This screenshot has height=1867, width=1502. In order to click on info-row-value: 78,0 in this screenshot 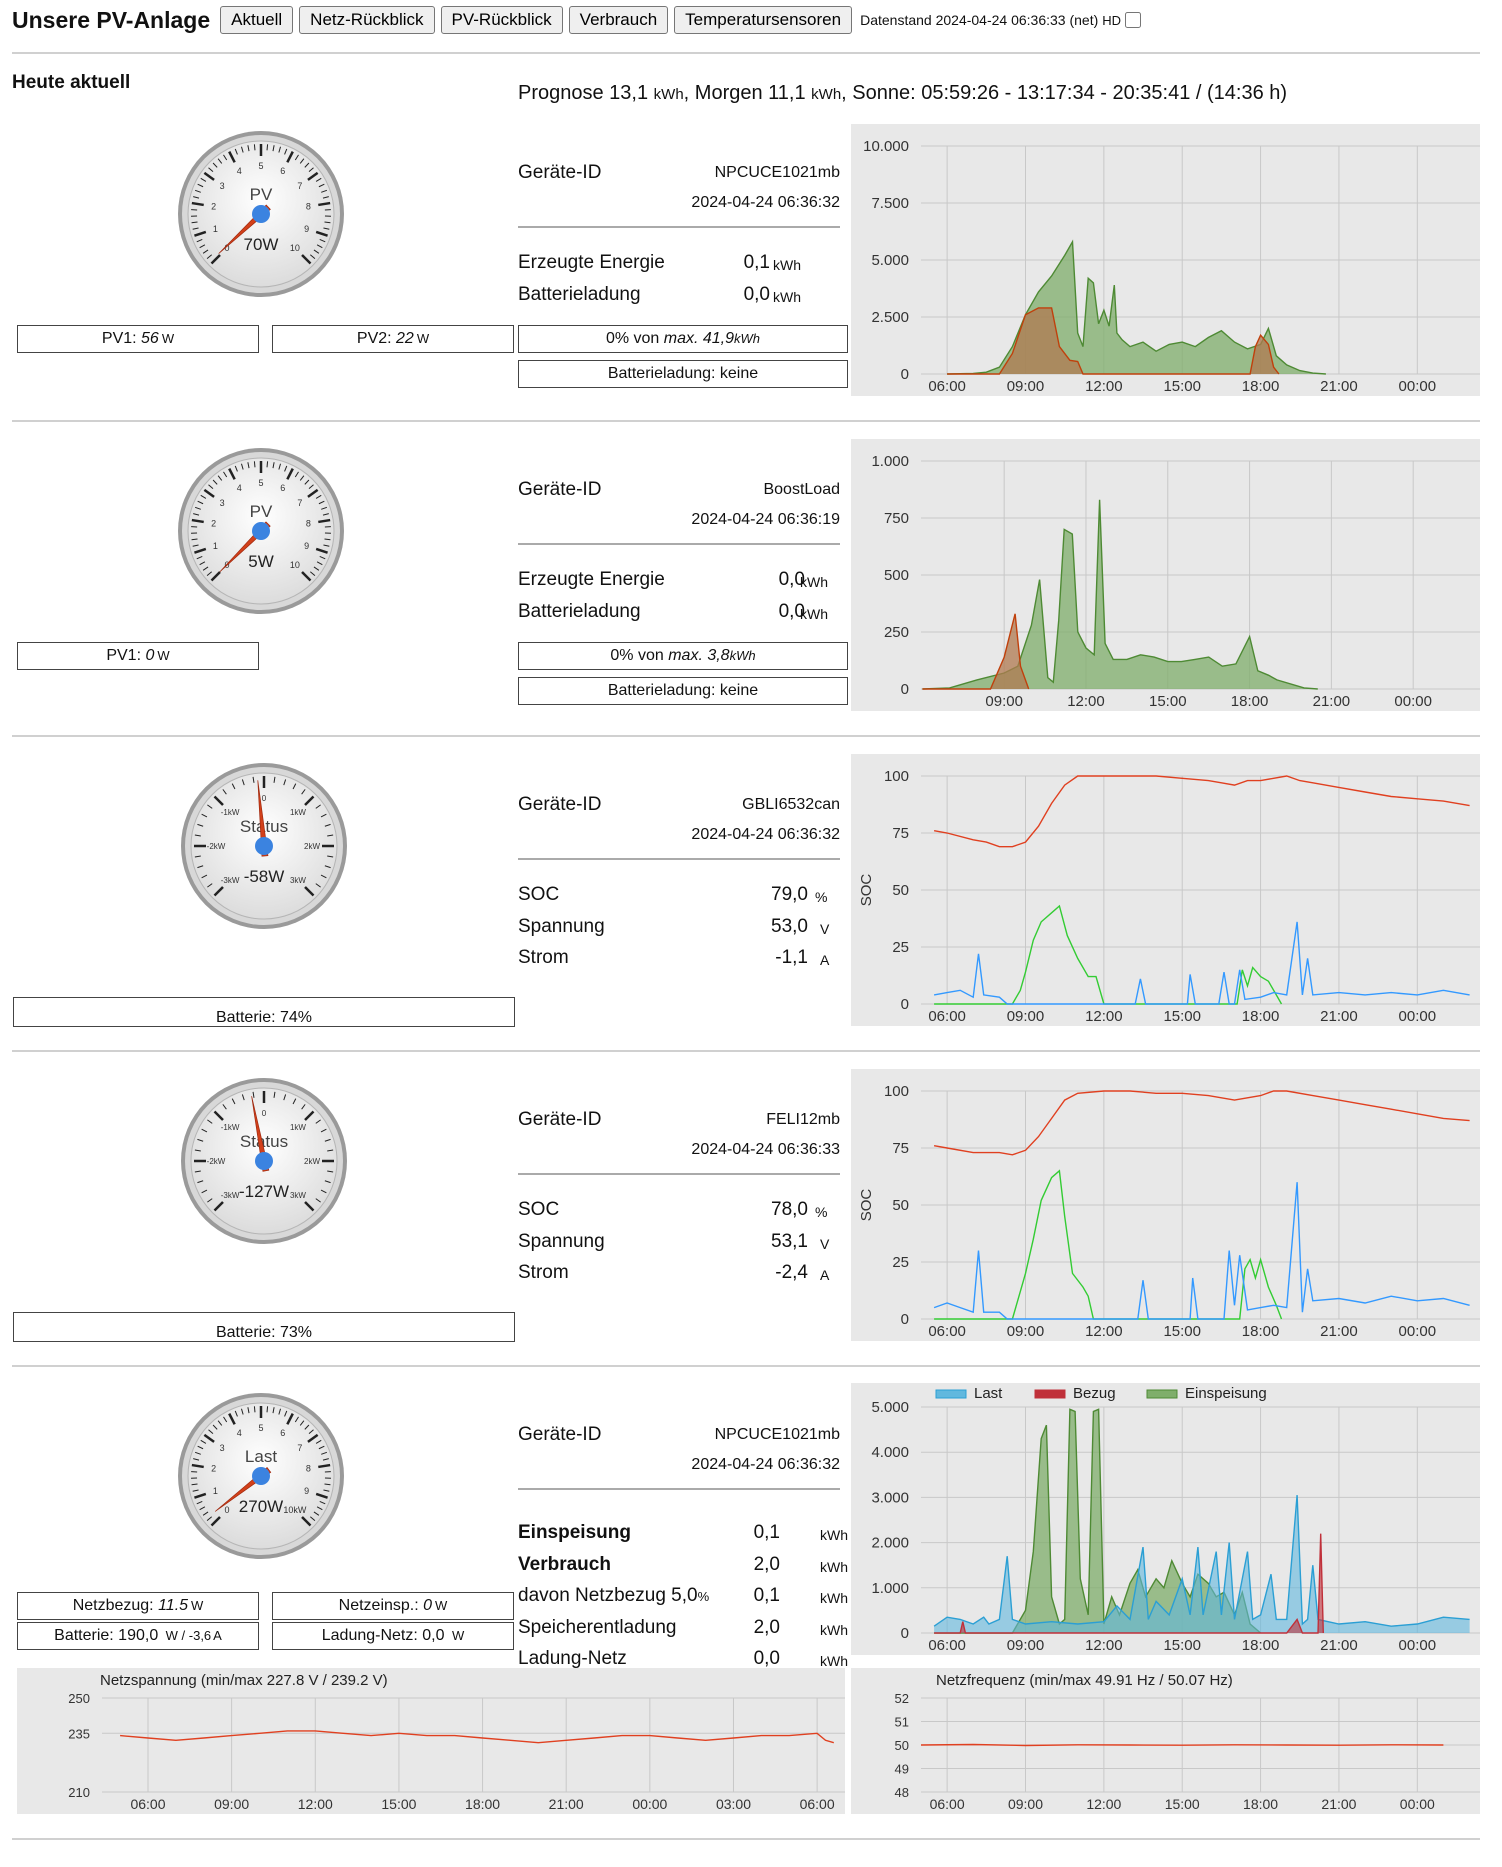, I will do `click(789, 1209)`.